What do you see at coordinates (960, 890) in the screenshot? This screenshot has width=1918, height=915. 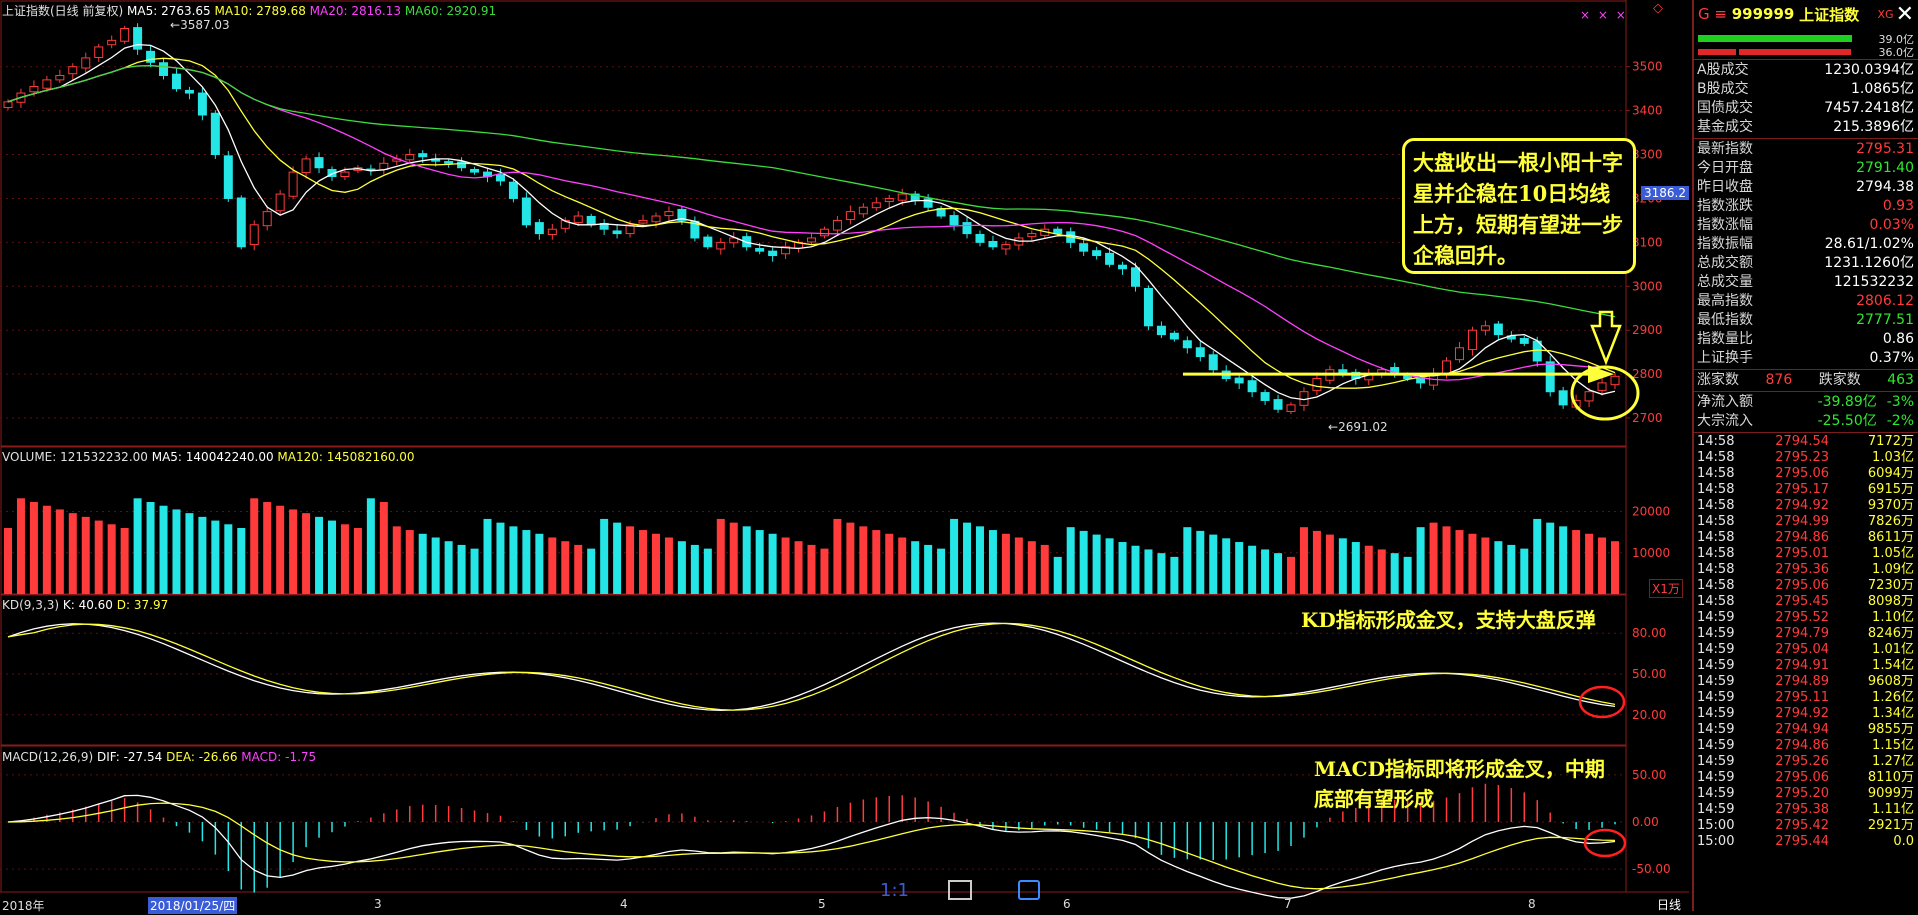 I see `zoom-icon` at bounding box center [960, 890].